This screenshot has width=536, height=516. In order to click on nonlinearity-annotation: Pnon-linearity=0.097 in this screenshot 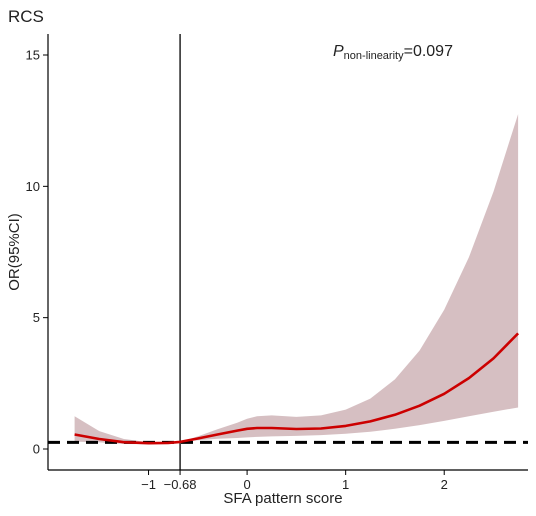, I will do `click(393, 52)`.